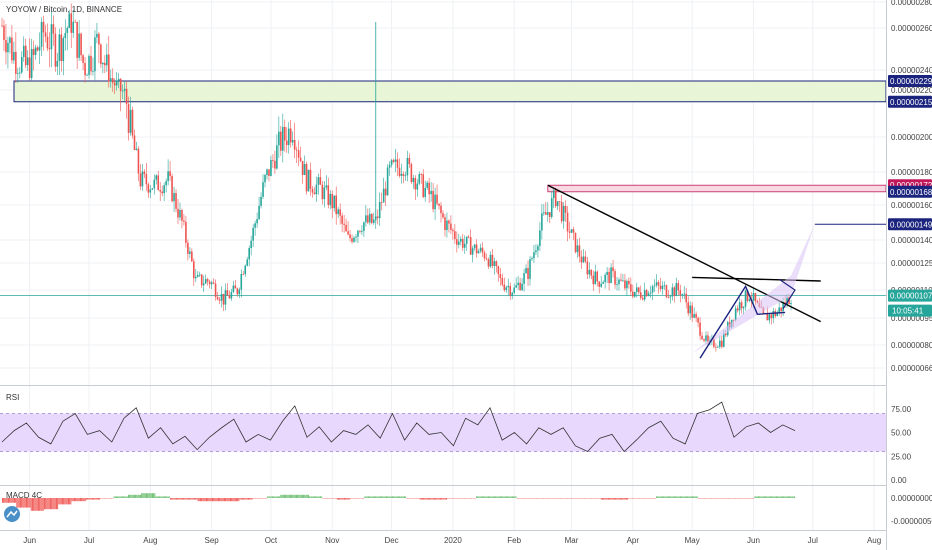 Image resolution: width=932 pixels, height=550 pixels. Describe the element at coordinates (909, 275) in the screenshot. I see `price-axis` at that location.